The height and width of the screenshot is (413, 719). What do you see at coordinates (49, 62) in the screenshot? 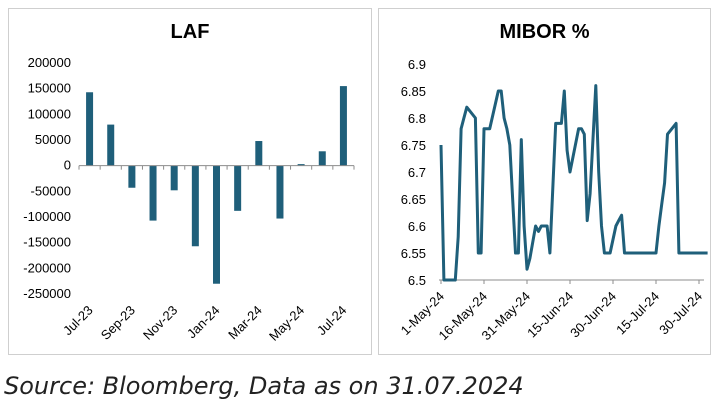
I see `laf-ytick-label: 200000` at bounding box center [49, 62].